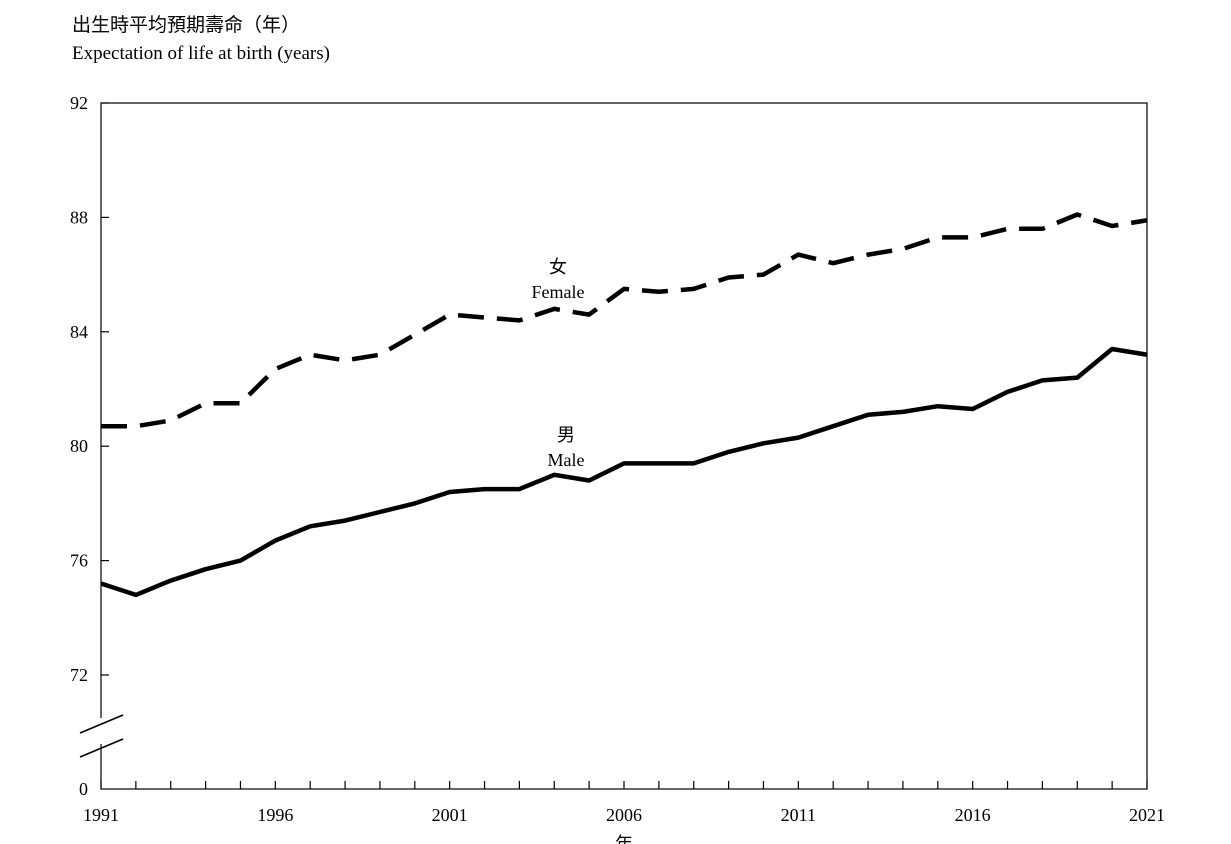 The image size is (1231, 844). I want to click on y-tick-label: 88, so click(79, 217).